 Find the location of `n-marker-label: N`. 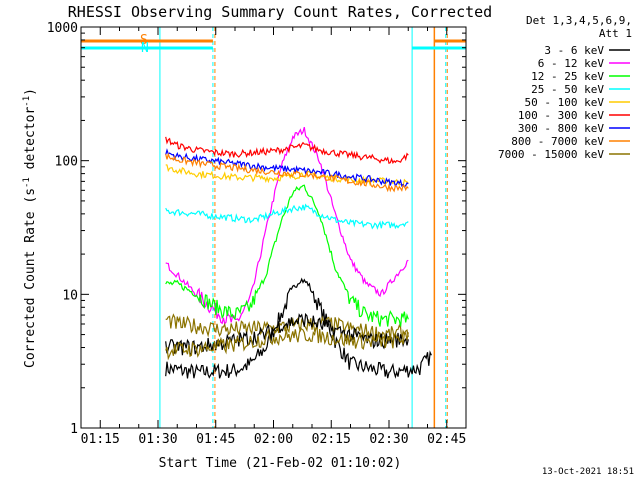

n-marker-label: N is located at coordinates (145, 48).